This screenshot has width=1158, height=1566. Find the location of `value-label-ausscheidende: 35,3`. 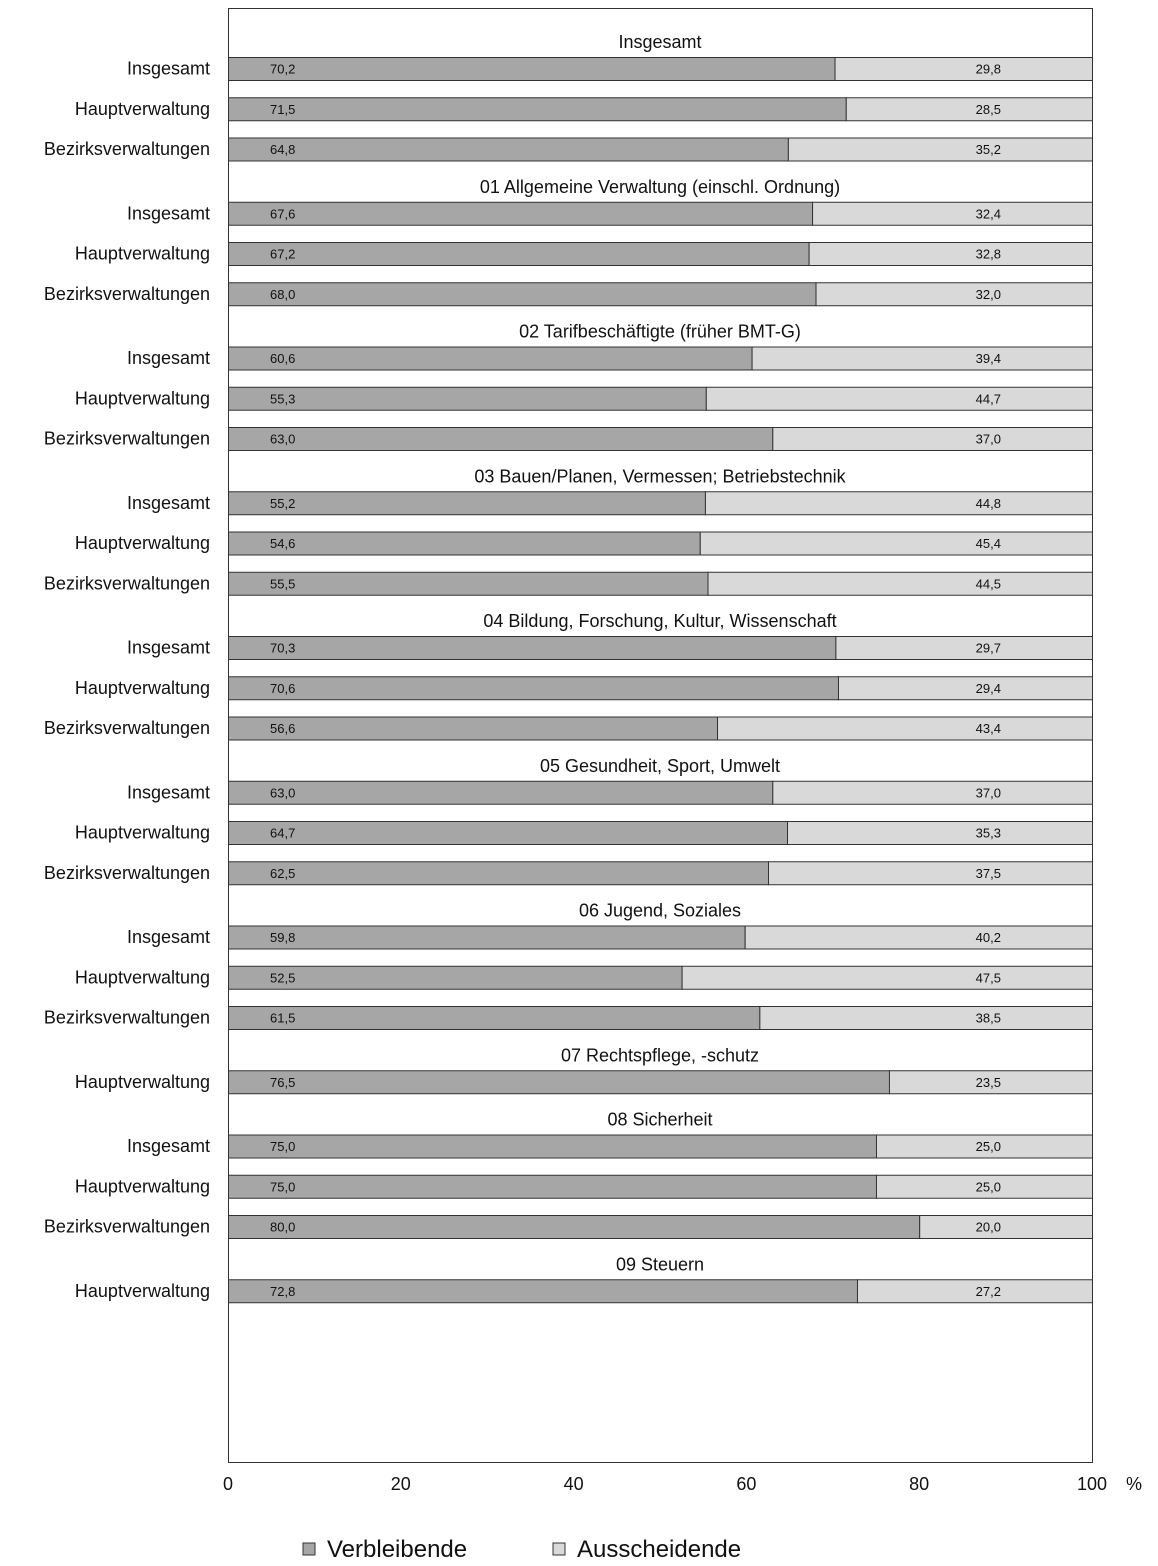

value-label-ausscheidende: 35,3 is located at coordinates (988, 833).